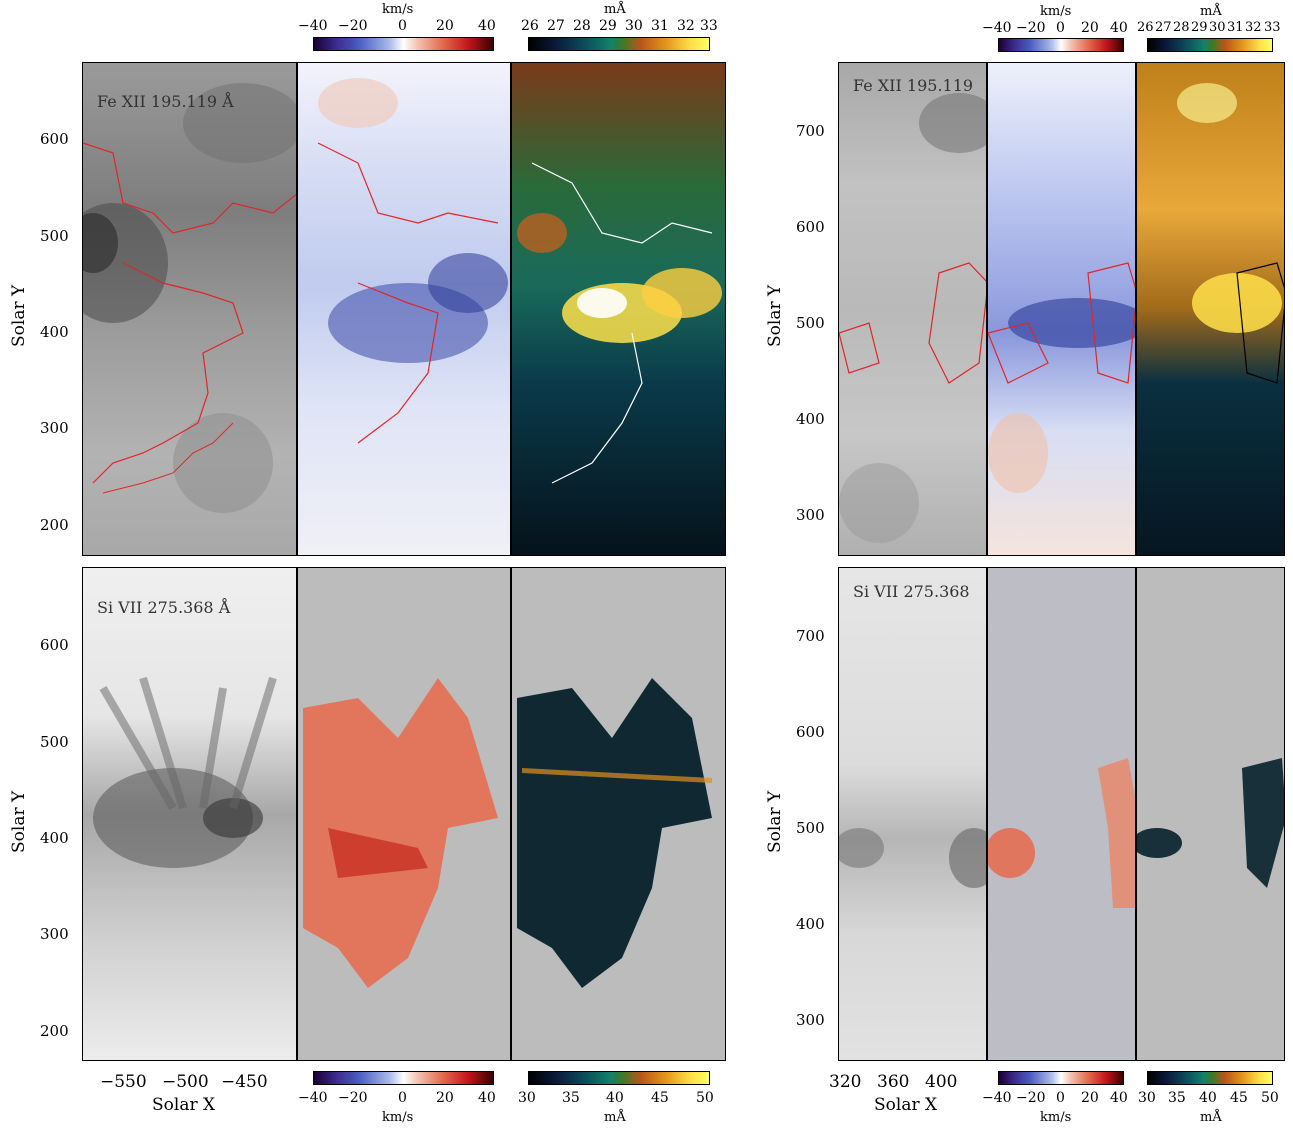 This screenshot has width=1293, height=1129. I want to click on vel-unit-label-right-top: km/s, so click(1056, 11).